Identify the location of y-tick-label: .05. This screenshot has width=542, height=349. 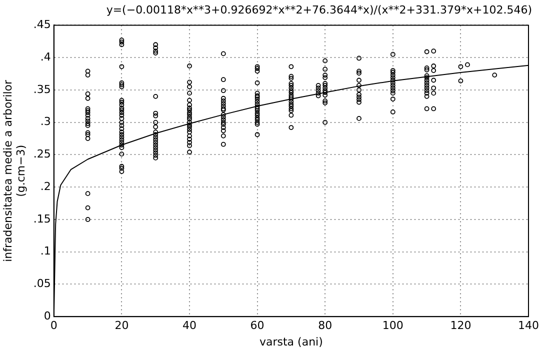
(42, 283).